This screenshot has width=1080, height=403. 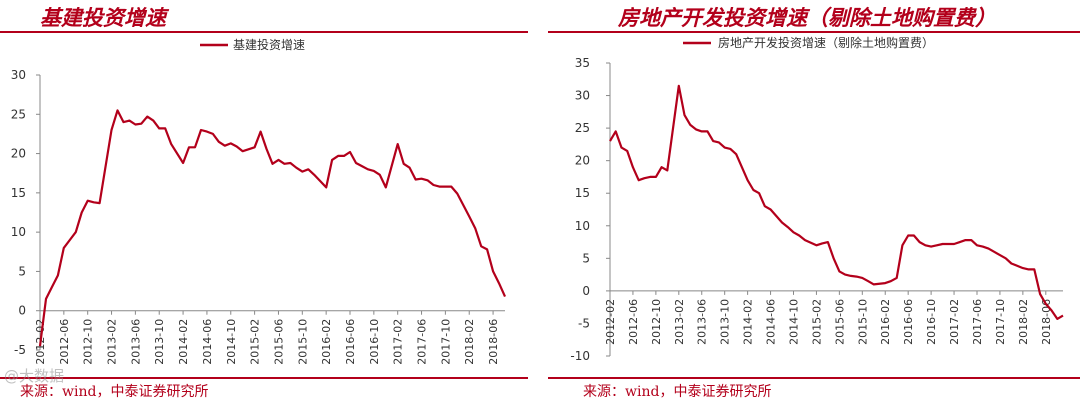 What do you see at coordinates (610, 322) in the screenshot?
I see `x-tick-label: 2012-02` at bounding box center [610, 322].